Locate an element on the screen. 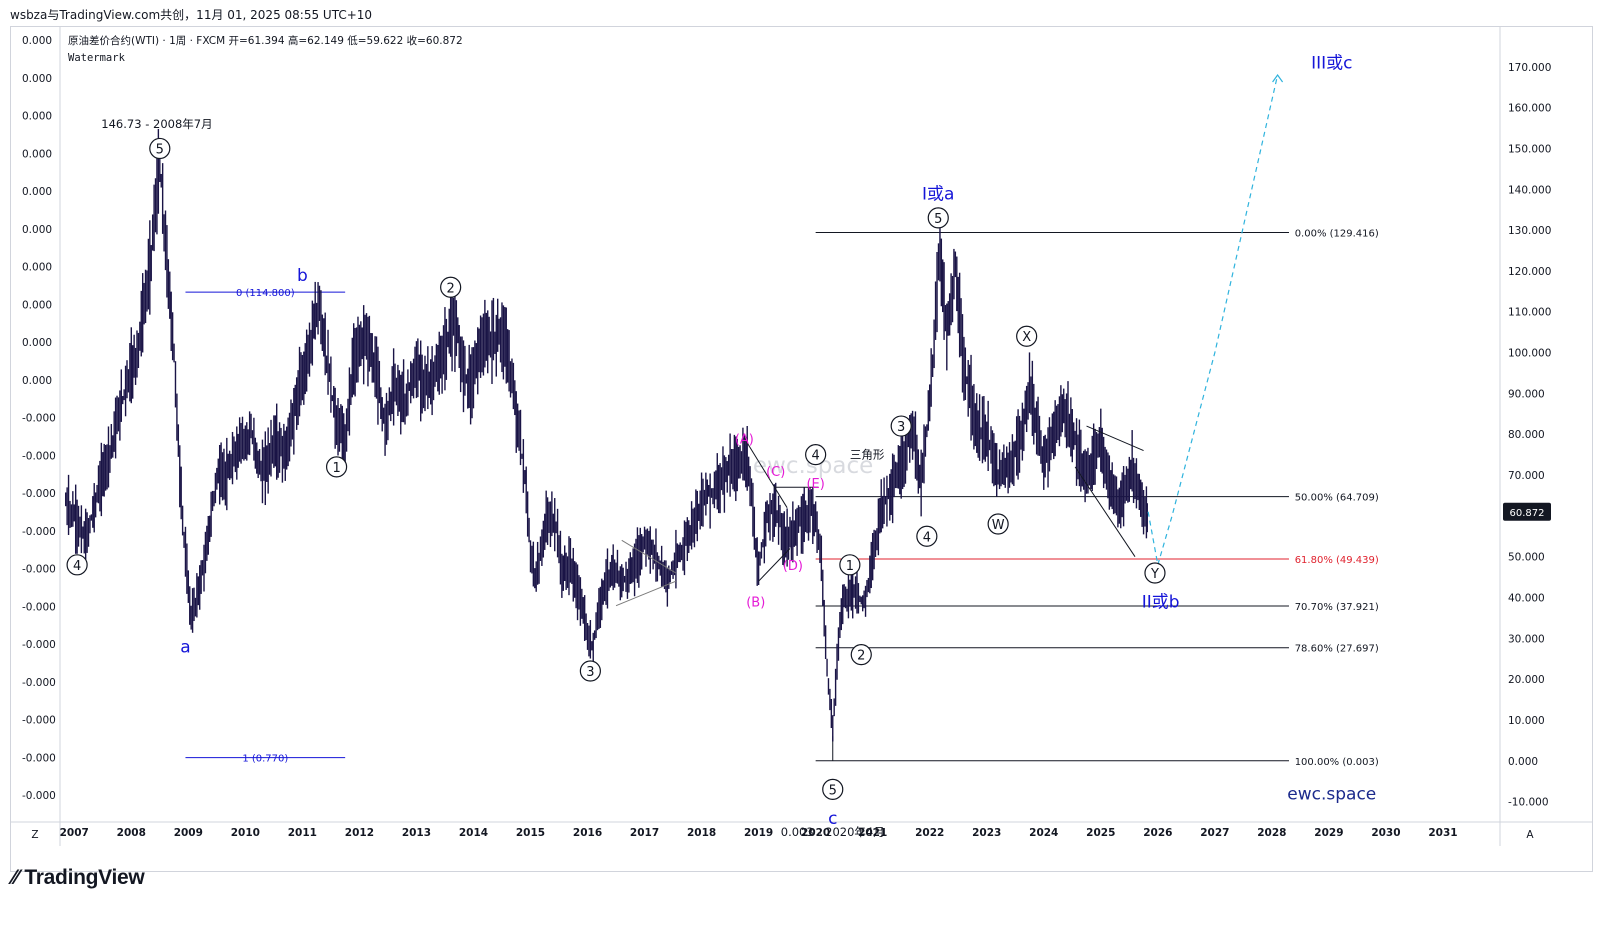  x-tick-label: 2026 is located at coordinates (1157, 833).